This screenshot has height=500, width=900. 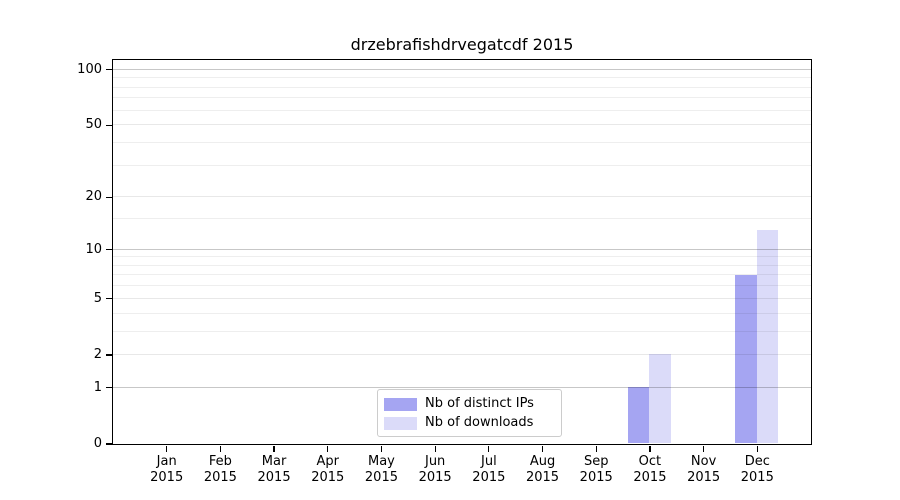 What do you see at coordinates (703, 448) in the screenshot?
I see `x-tick-mark-nov` at bounding box center [703, 448].